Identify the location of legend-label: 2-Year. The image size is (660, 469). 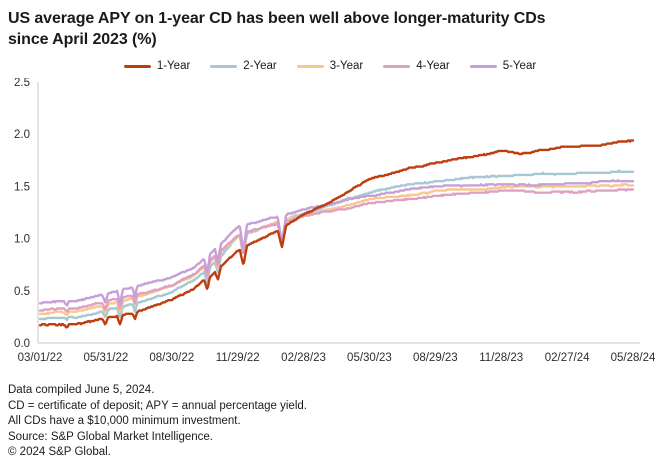
(260, 66).